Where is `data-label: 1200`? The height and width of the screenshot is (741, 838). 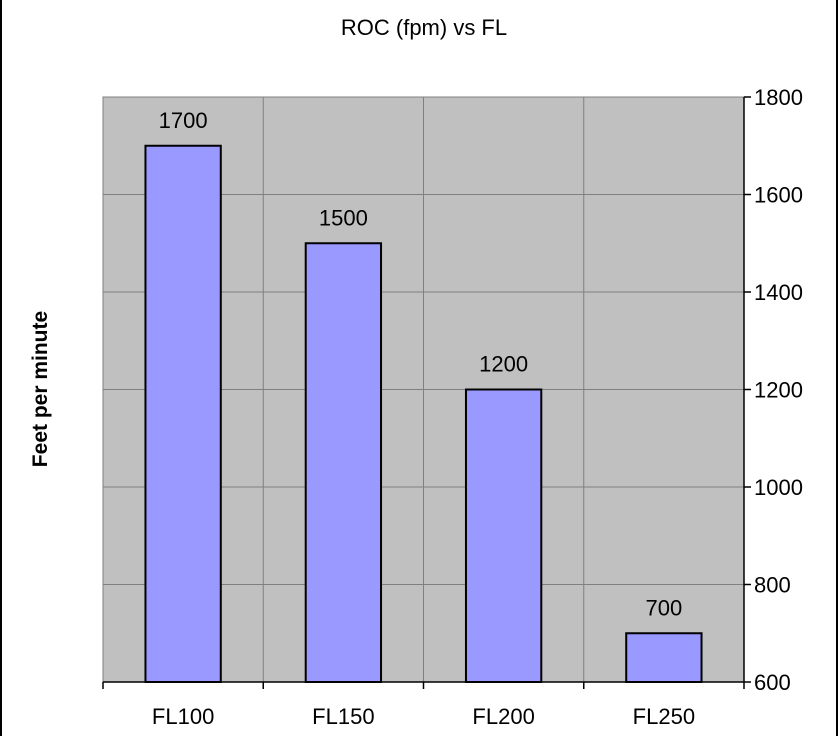
data-label: 1200 is located at coordinates (503, 364).